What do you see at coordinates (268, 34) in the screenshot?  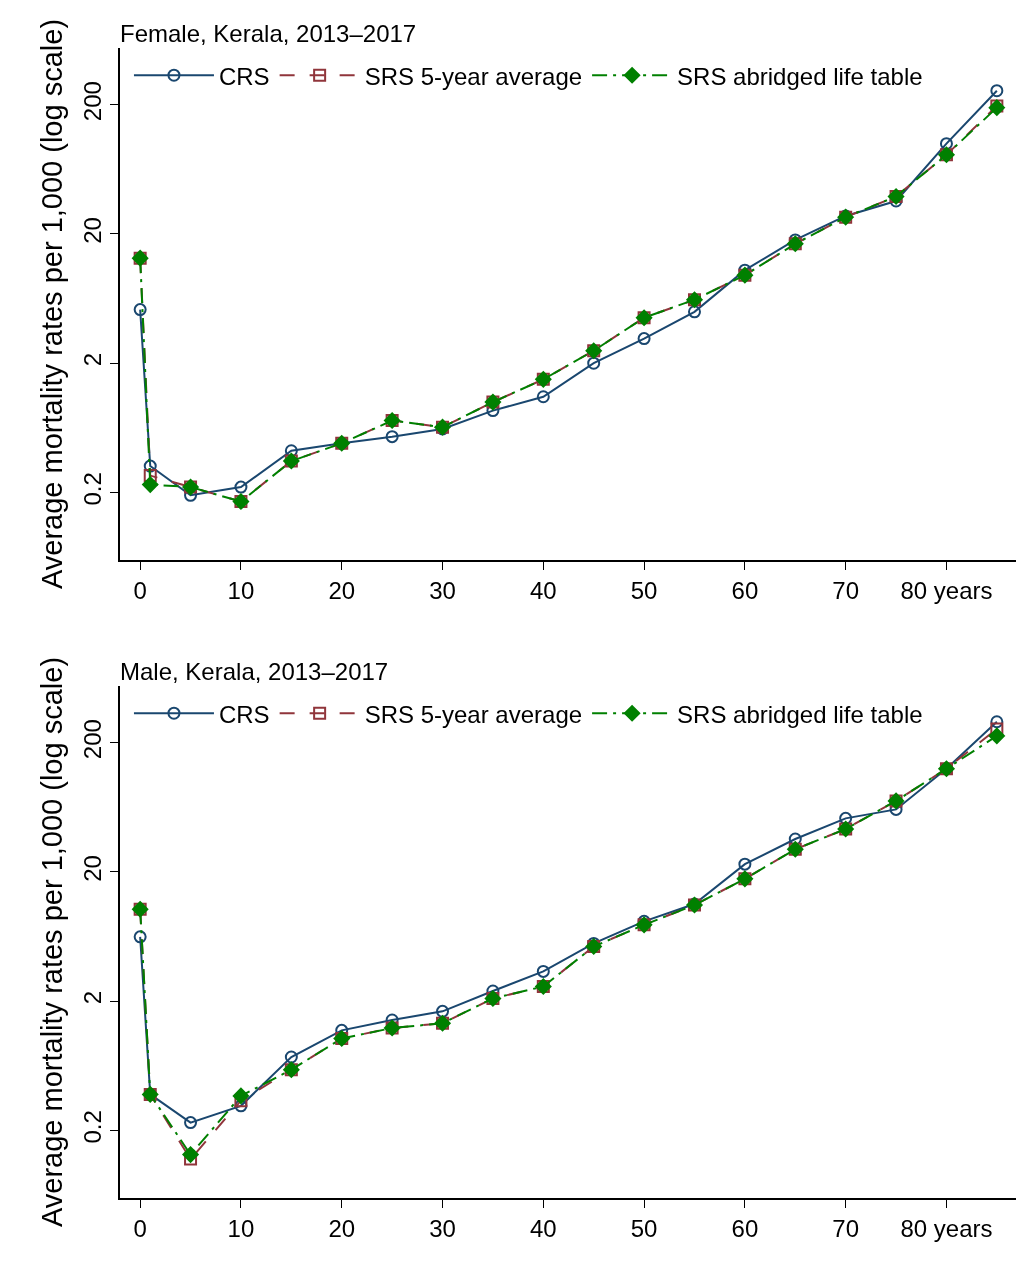 I see `chart-title: Female, Kerala, 2013–2017` at bounding box center [268, 34].